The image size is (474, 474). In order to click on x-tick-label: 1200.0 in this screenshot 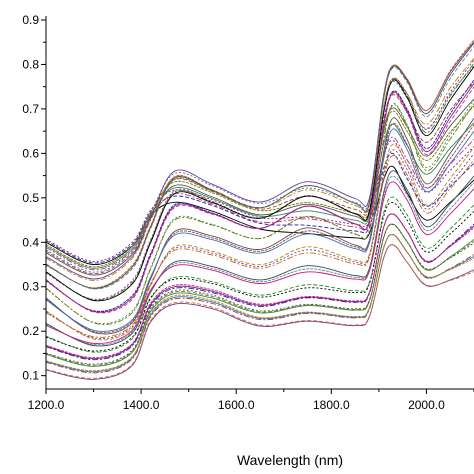, I will do `click(46, 405)`.